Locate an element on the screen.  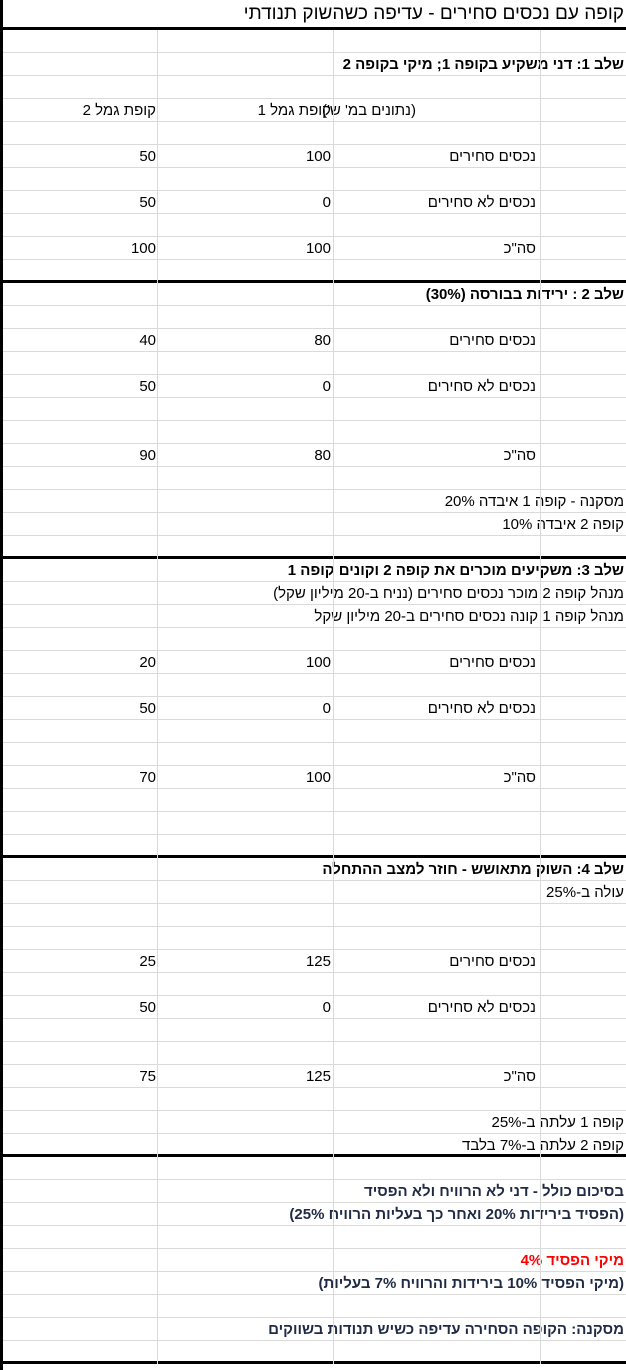
sheet-row: נכסים סחירים 100 50 is located at coordinates (314, 156).